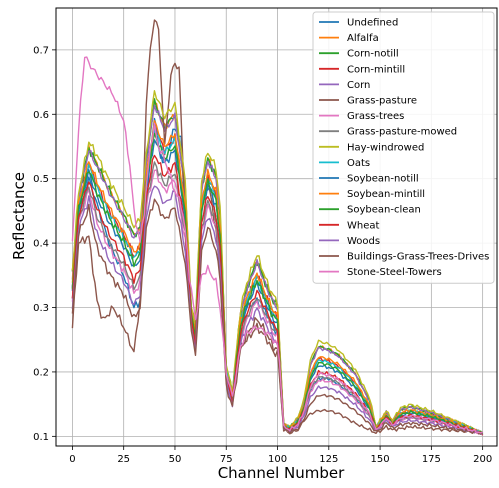 This screenshot has width=499, height=488. Describe the element at coordinates (394, 272) in the screenshot. I see `legend-label: Stone-Steel-Towers` at that location.